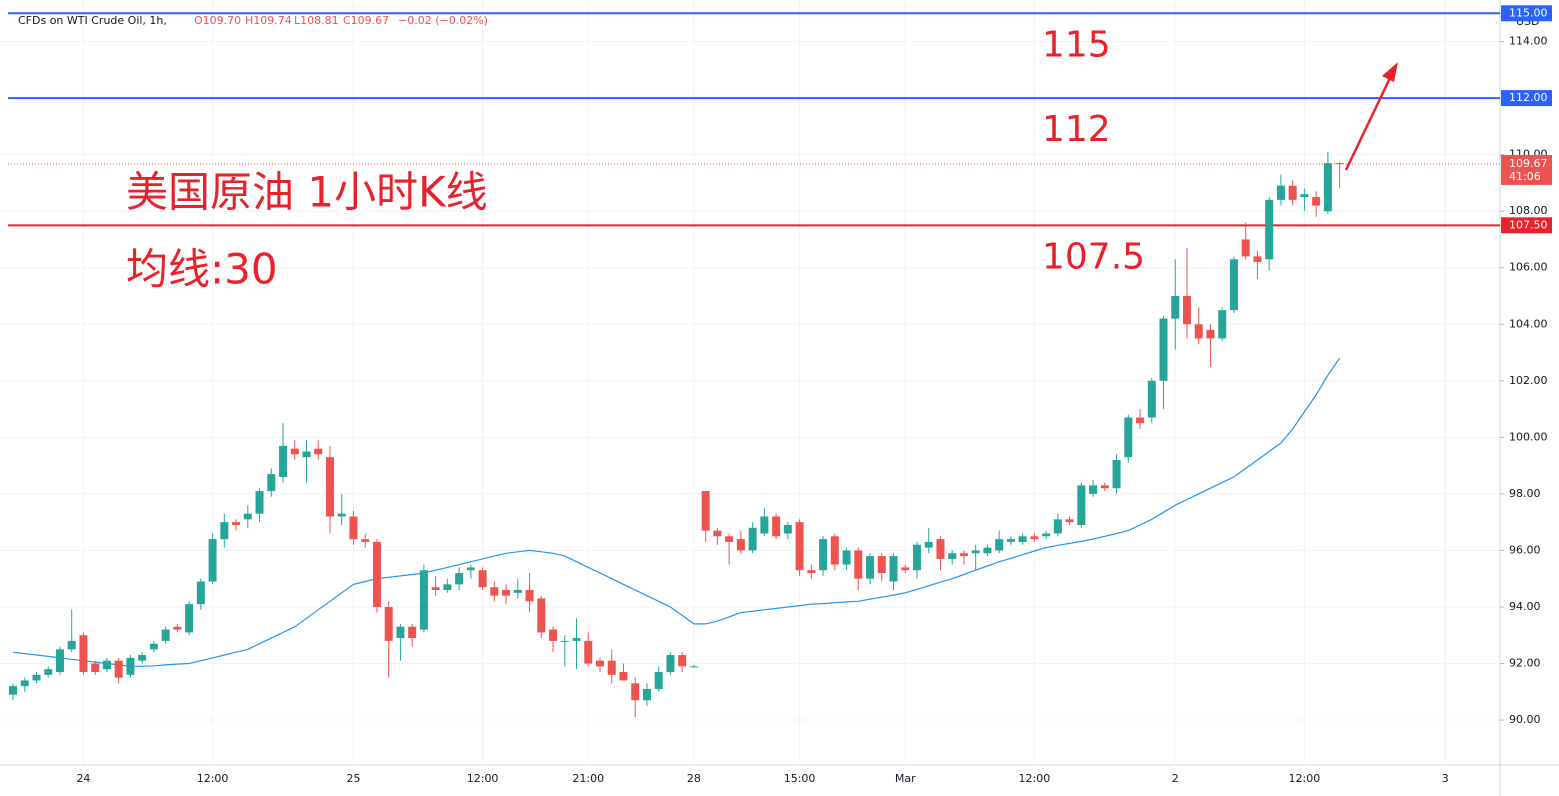 The height and width of the screenshot is (796, 1559). I want to click on y-tick-label: 90.00, so click(1525, 719).